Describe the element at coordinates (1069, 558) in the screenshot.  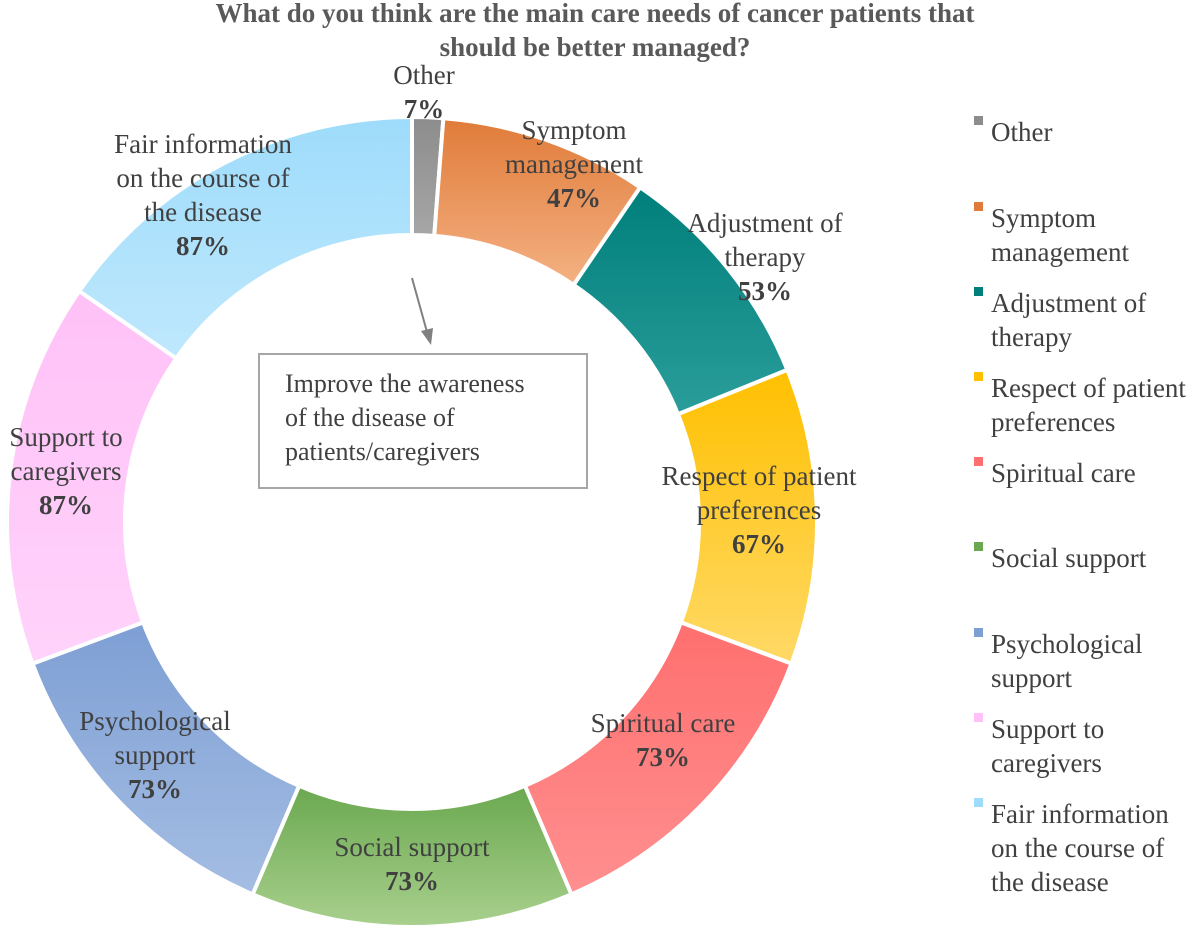
I see `legend-label: Social support` at that location.